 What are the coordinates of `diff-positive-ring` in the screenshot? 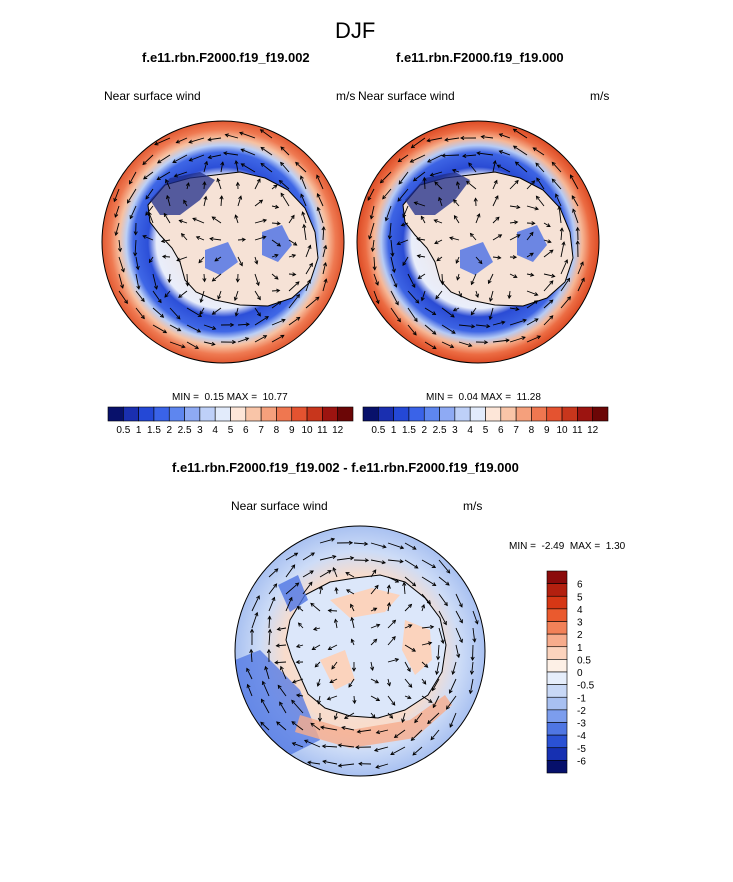 It's located at (373, 721).